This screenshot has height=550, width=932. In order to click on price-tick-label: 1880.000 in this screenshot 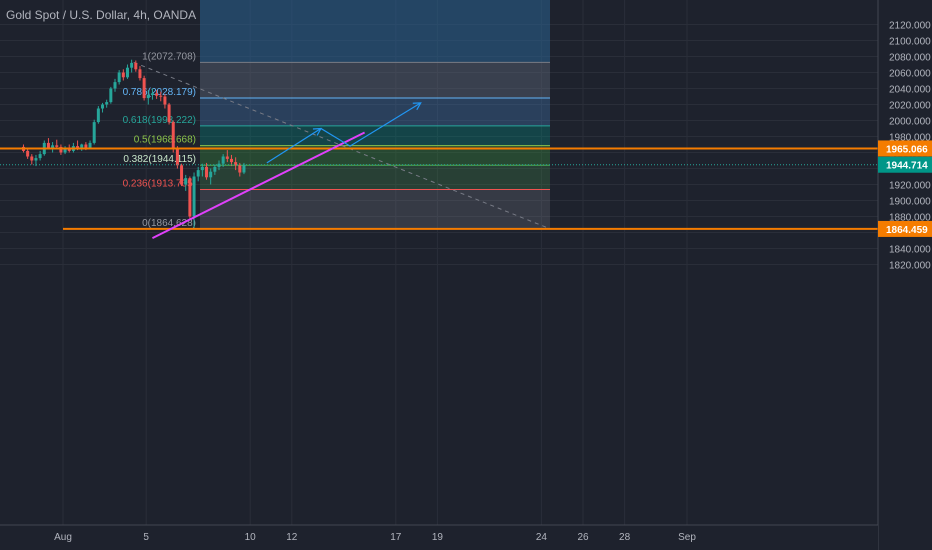, I will do `click(910, 218)`.